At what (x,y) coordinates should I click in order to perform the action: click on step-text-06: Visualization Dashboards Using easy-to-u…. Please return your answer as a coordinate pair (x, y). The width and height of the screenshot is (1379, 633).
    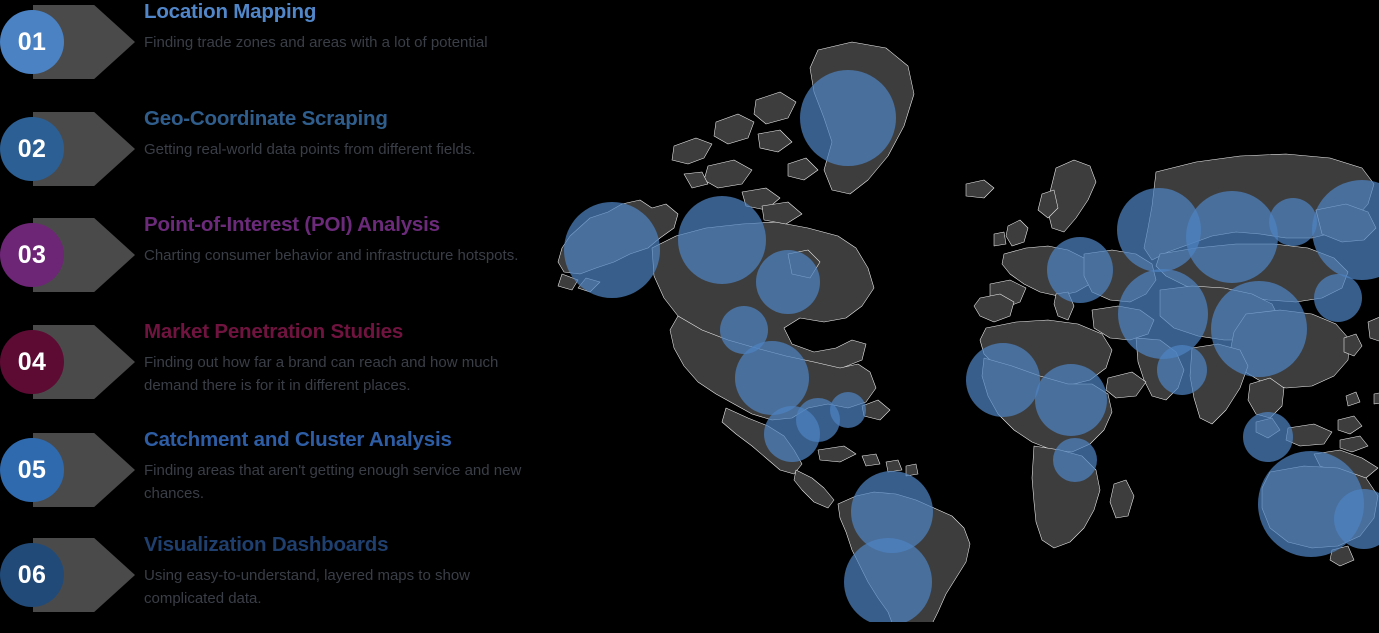
    Looking at the image, I should click on (354, 571).